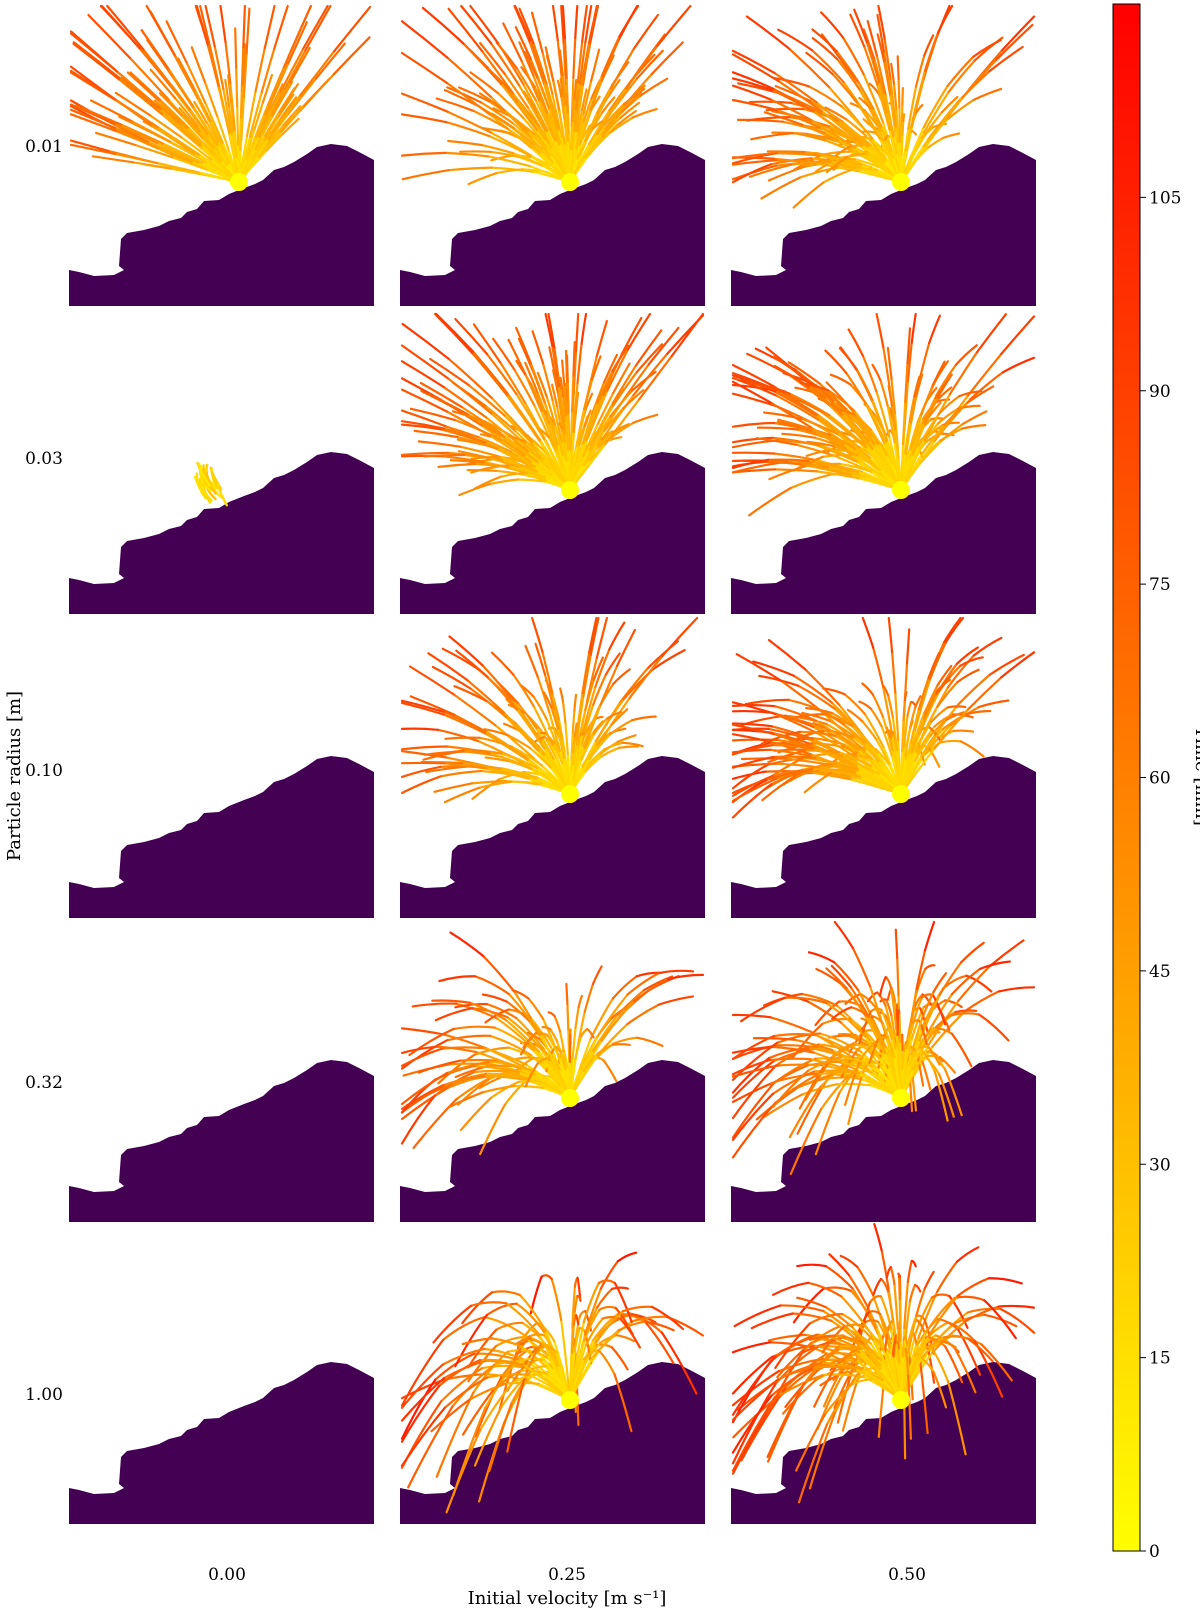  I want to click on panel-r1-c0, so click(221, 533).